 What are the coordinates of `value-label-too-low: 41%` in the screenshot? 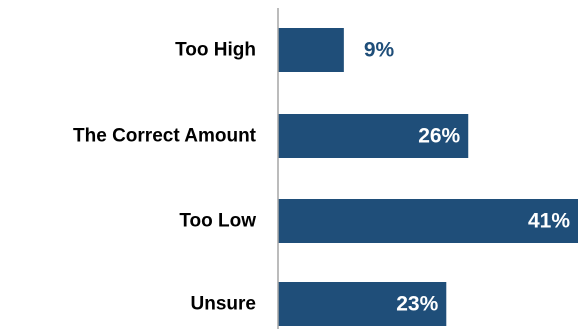 It's located at (549, 221).